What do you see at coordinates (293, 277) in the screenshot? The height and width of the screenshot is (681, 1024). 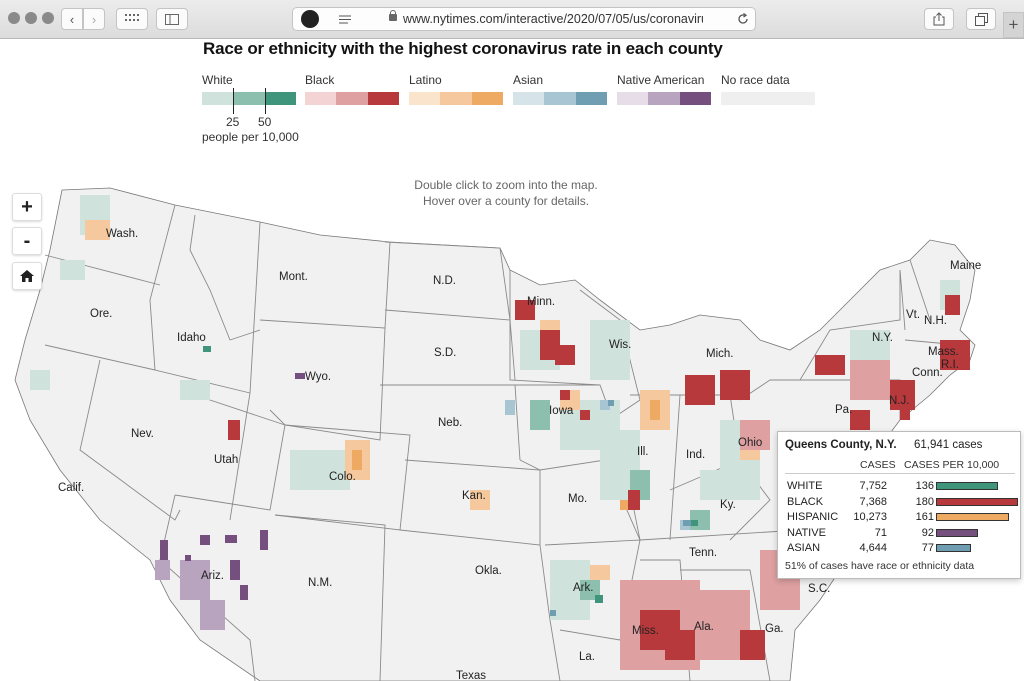 I see `state-label-mont: Mont.` at bounding box center [293, 277].